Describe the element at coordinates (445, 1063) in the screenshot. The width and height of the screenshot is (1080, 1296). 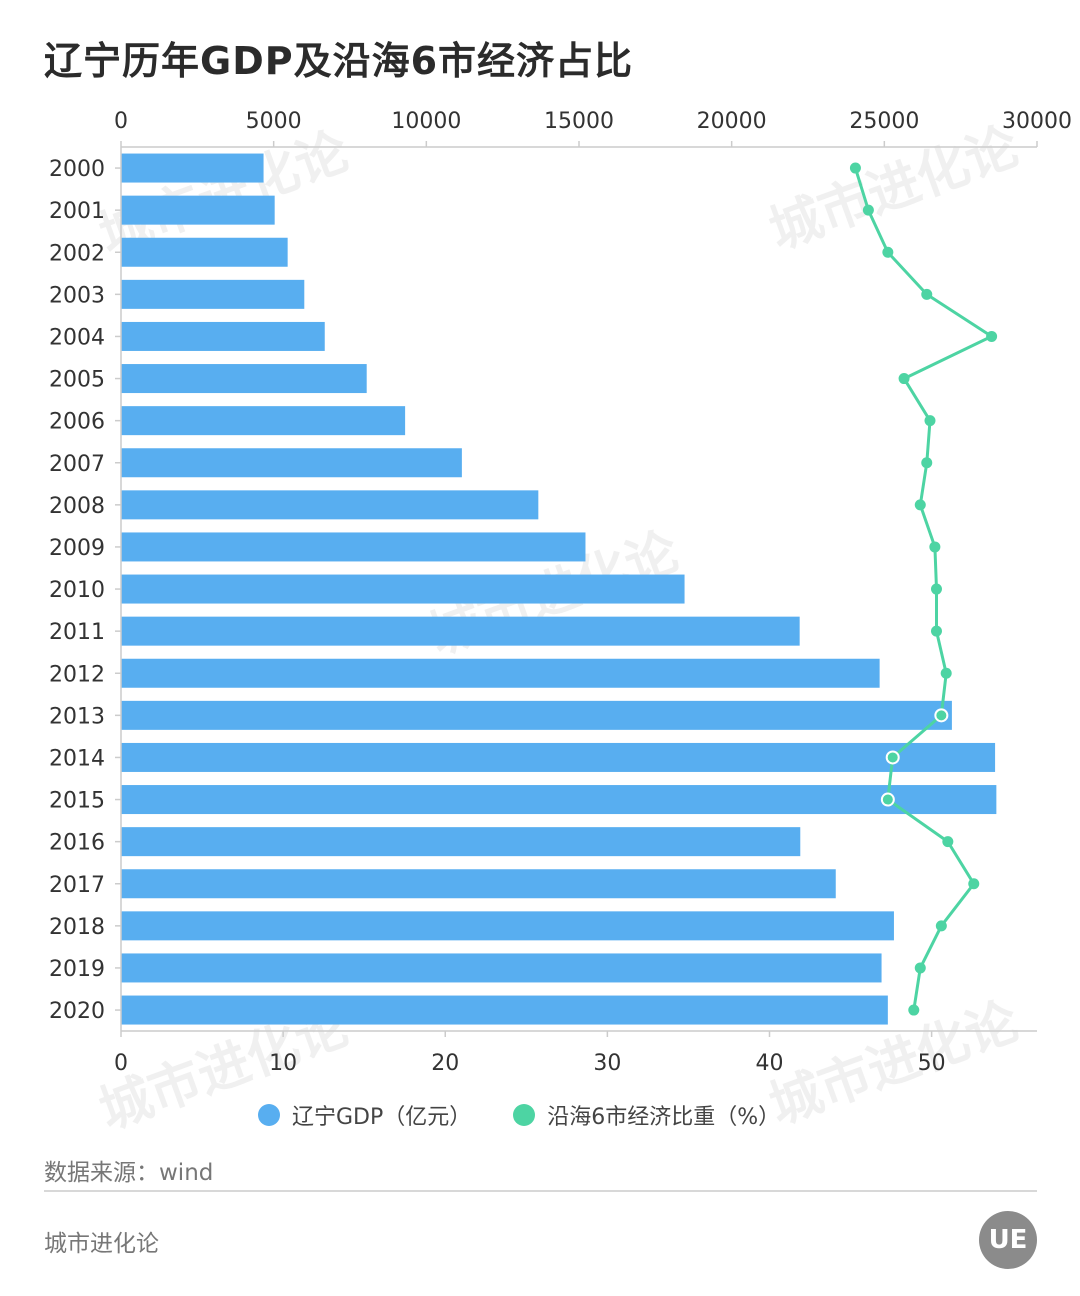
I see `bottom-axis-tick-label: 20` at that location.